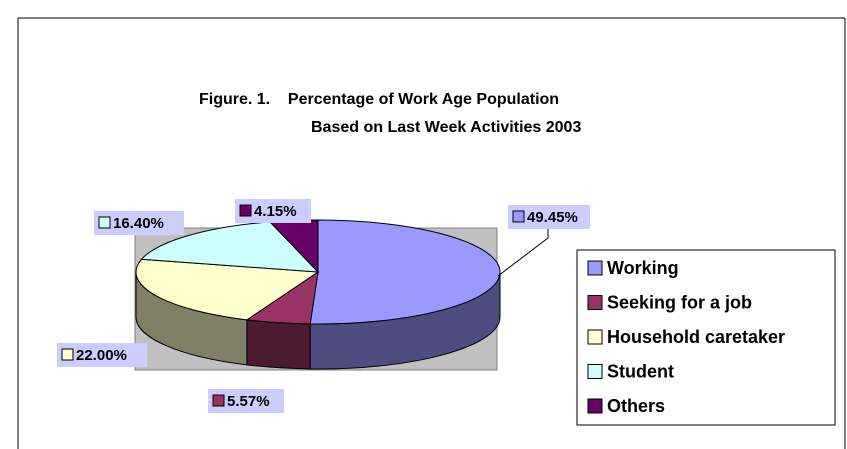 The image size is (847, 449). Describe the element at coordinates (275, 211) in the screenshot. I see `data-label: 4.15%` at that location.